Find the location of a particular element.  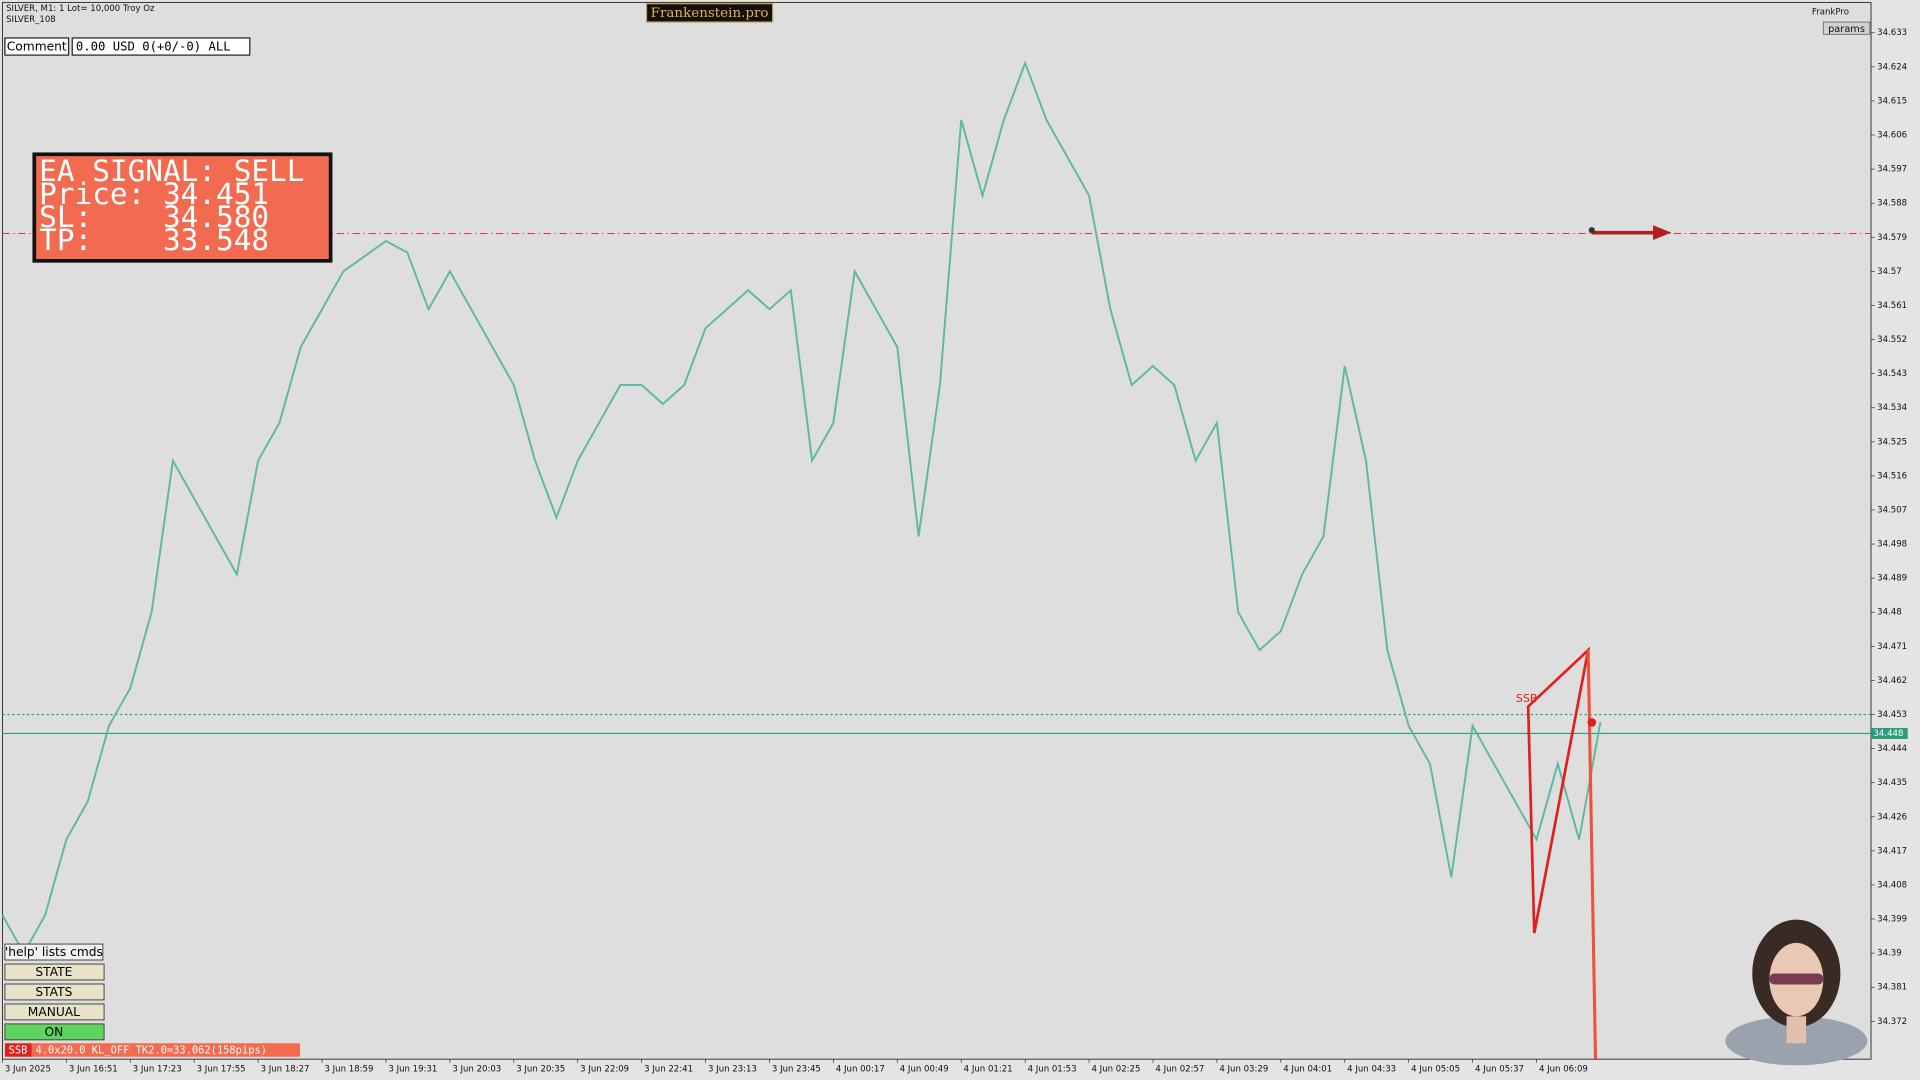

comment-label: Comment is located at coordinates (37, 47).